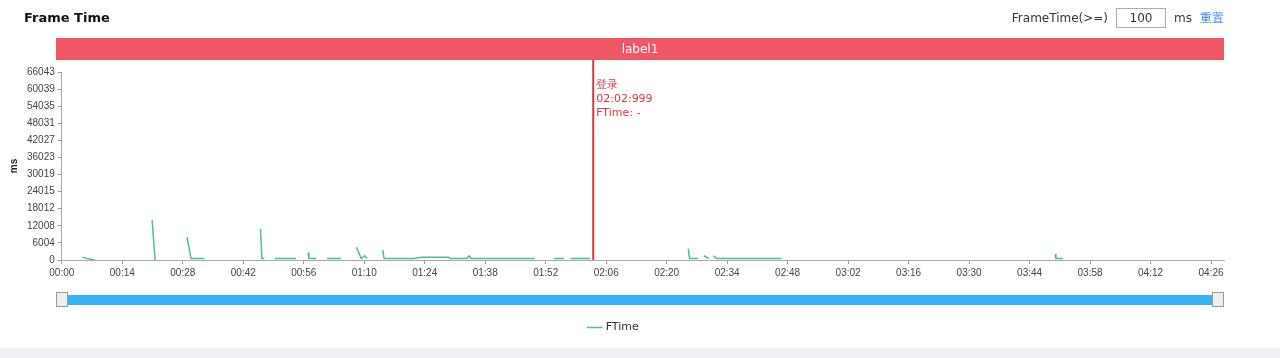 This screenshot has height=358, width=1280. What do you see at coordinates (67, 17) in the screenshot?
I see `chart-title: Frame Time` at bounding box center [67, 17].